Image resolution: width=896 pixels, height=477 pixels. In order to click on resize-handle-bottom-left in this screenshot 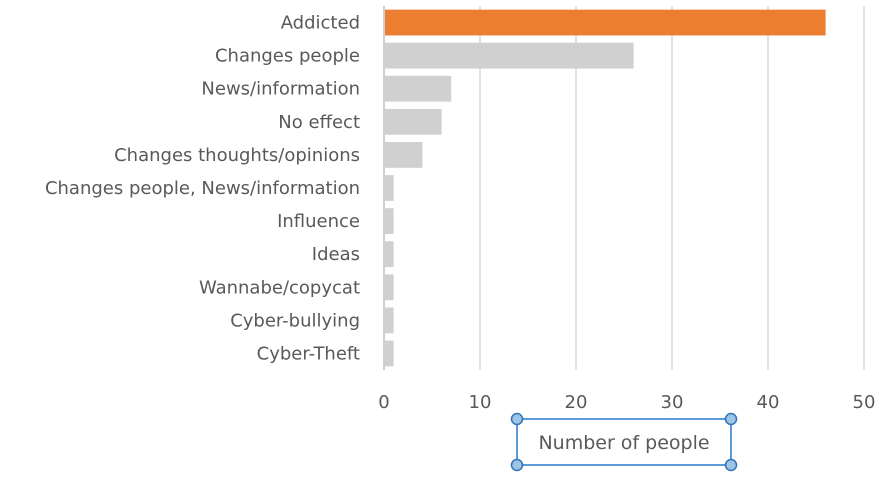, I will do `click(517, 465)`.